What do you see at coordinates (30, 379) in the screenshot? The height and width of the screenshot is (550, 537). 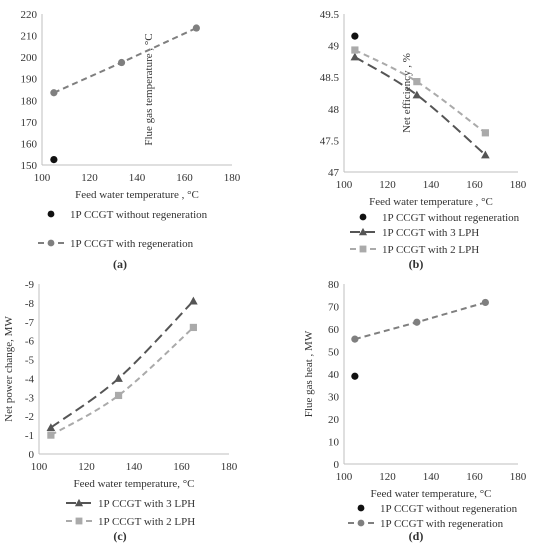 I see `y-tick-label: -4` at bounding box center [30, 379].